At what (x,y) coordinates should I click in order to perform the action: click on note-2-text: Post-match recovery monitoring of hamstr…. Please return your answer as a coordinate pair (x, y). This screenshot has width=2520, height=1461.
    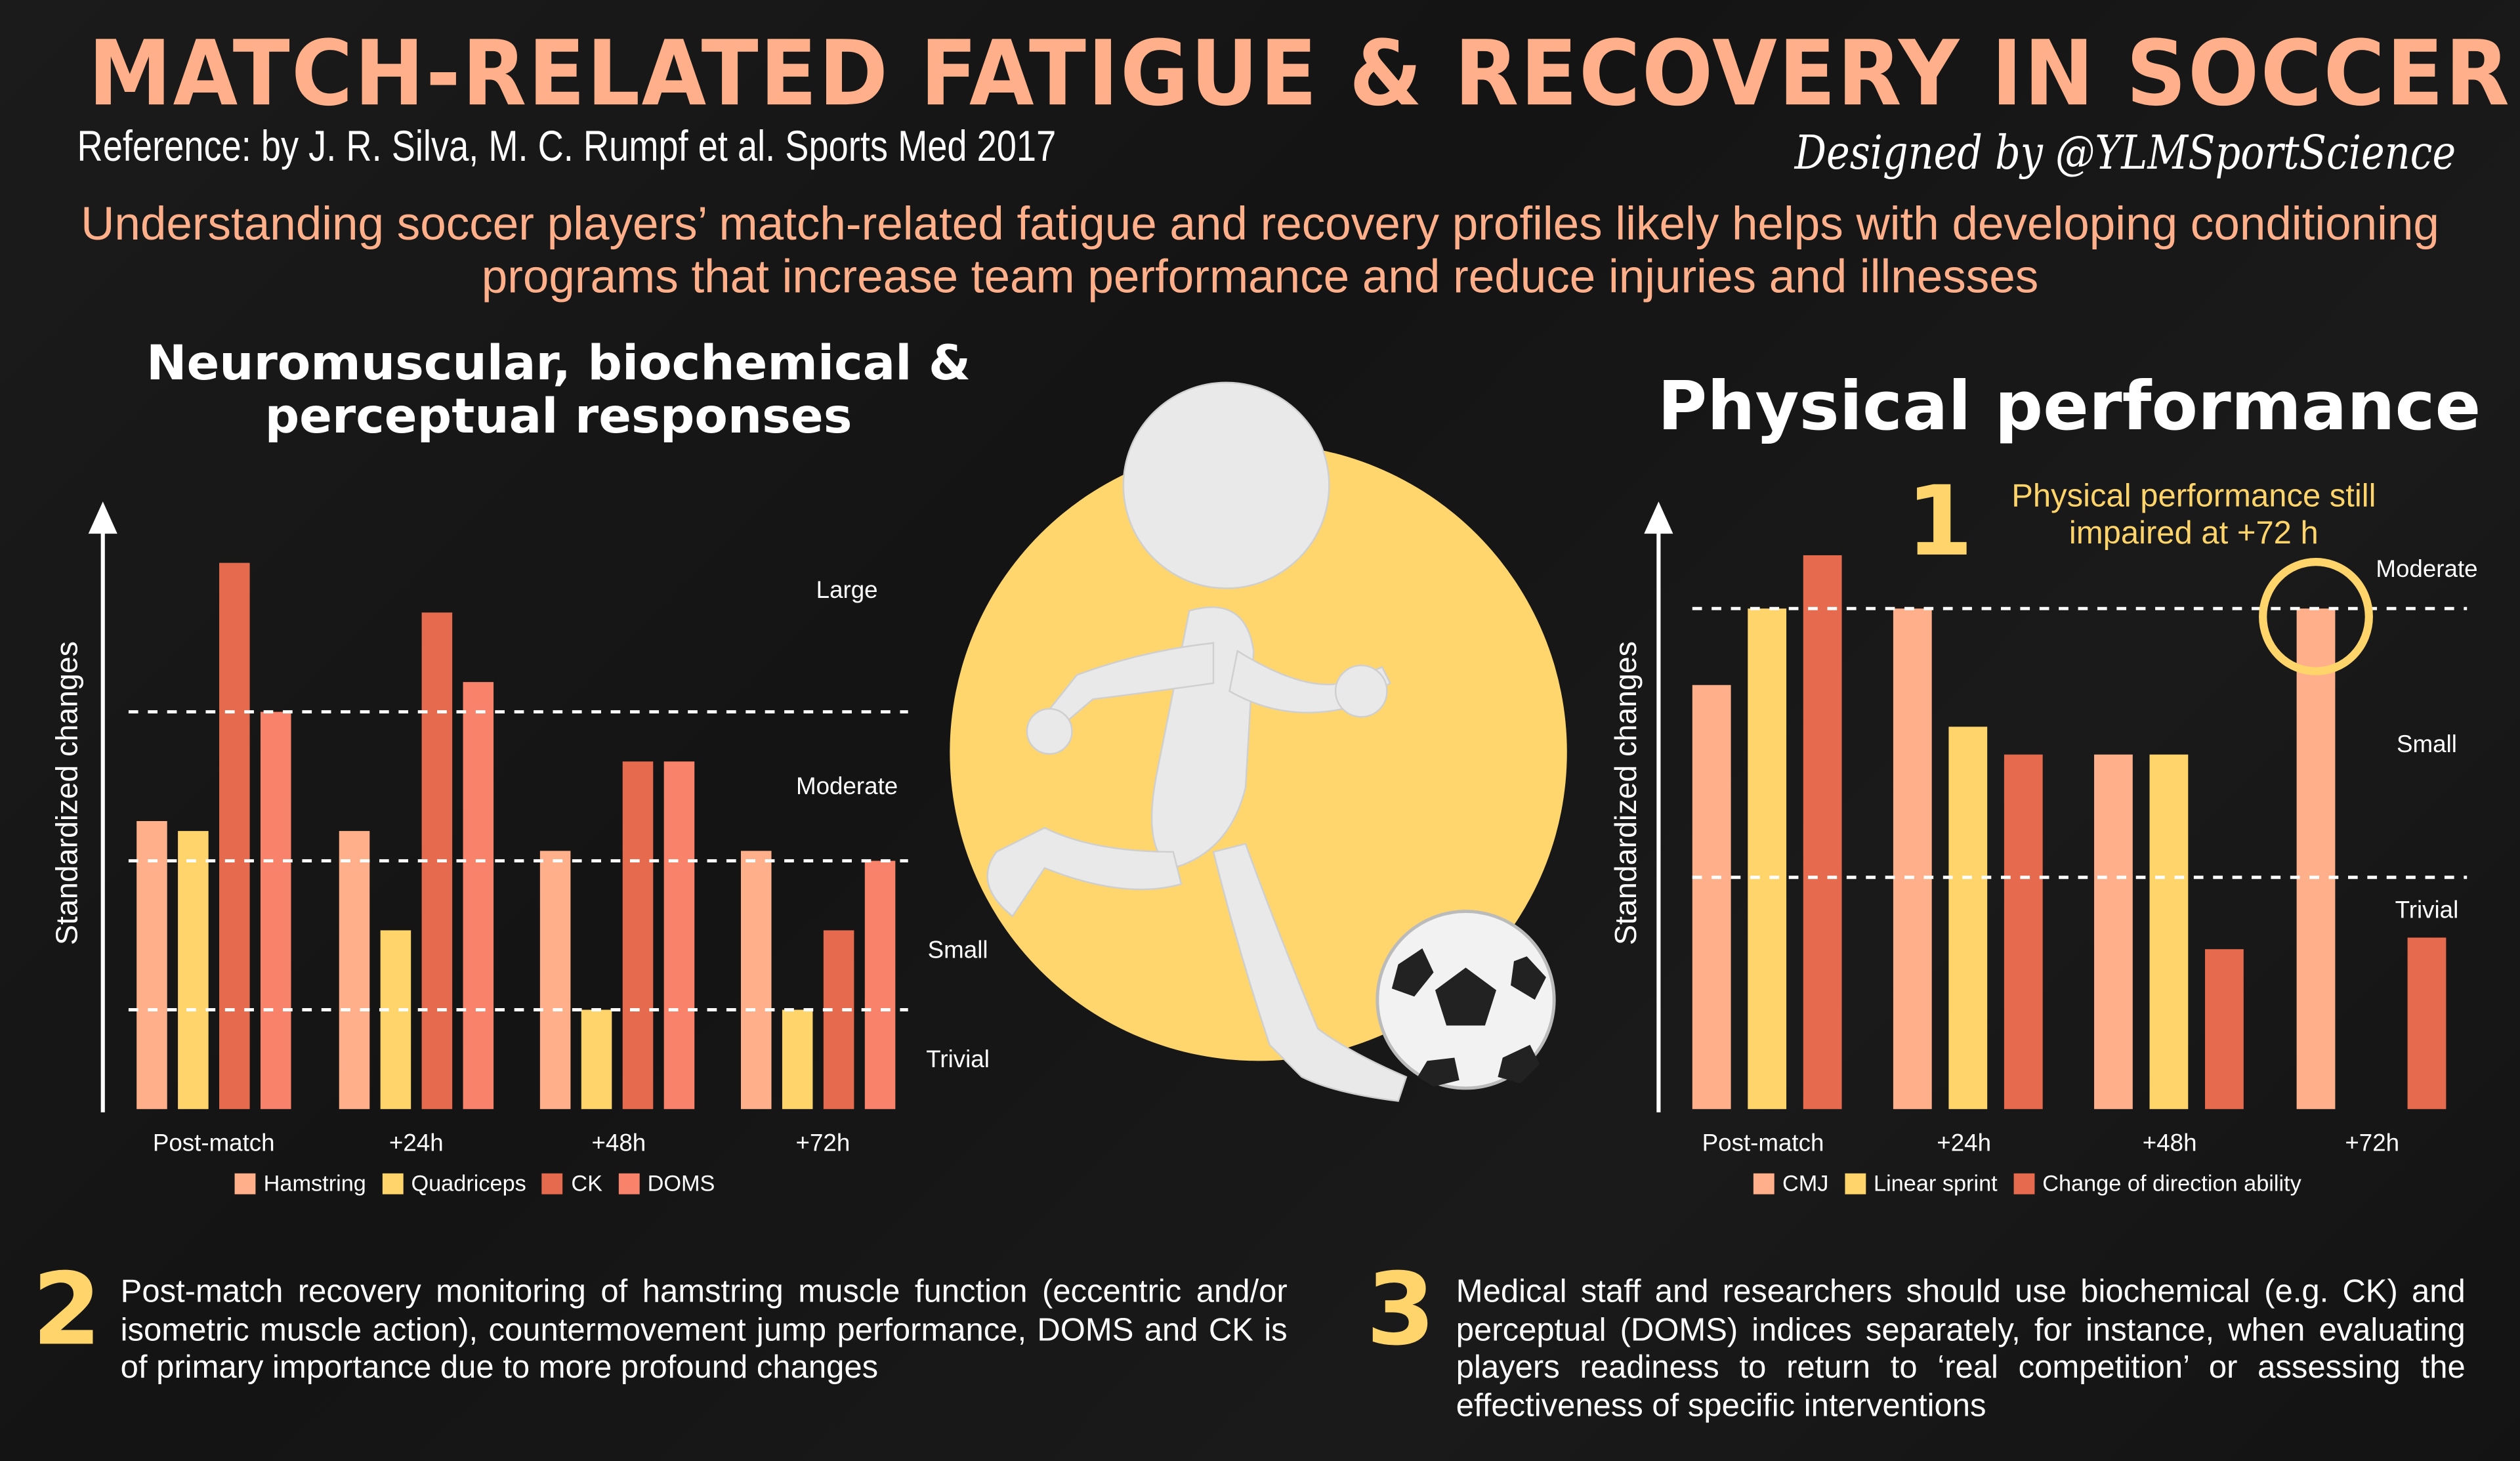
    Looking at the image, I should click on (704, 1330).